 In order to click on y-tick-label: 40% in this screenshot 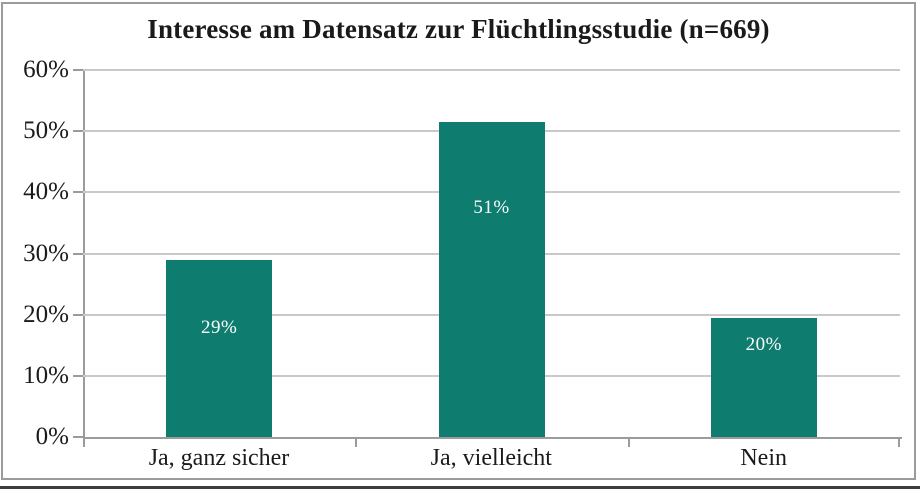, I will do `click(46, 192)`.